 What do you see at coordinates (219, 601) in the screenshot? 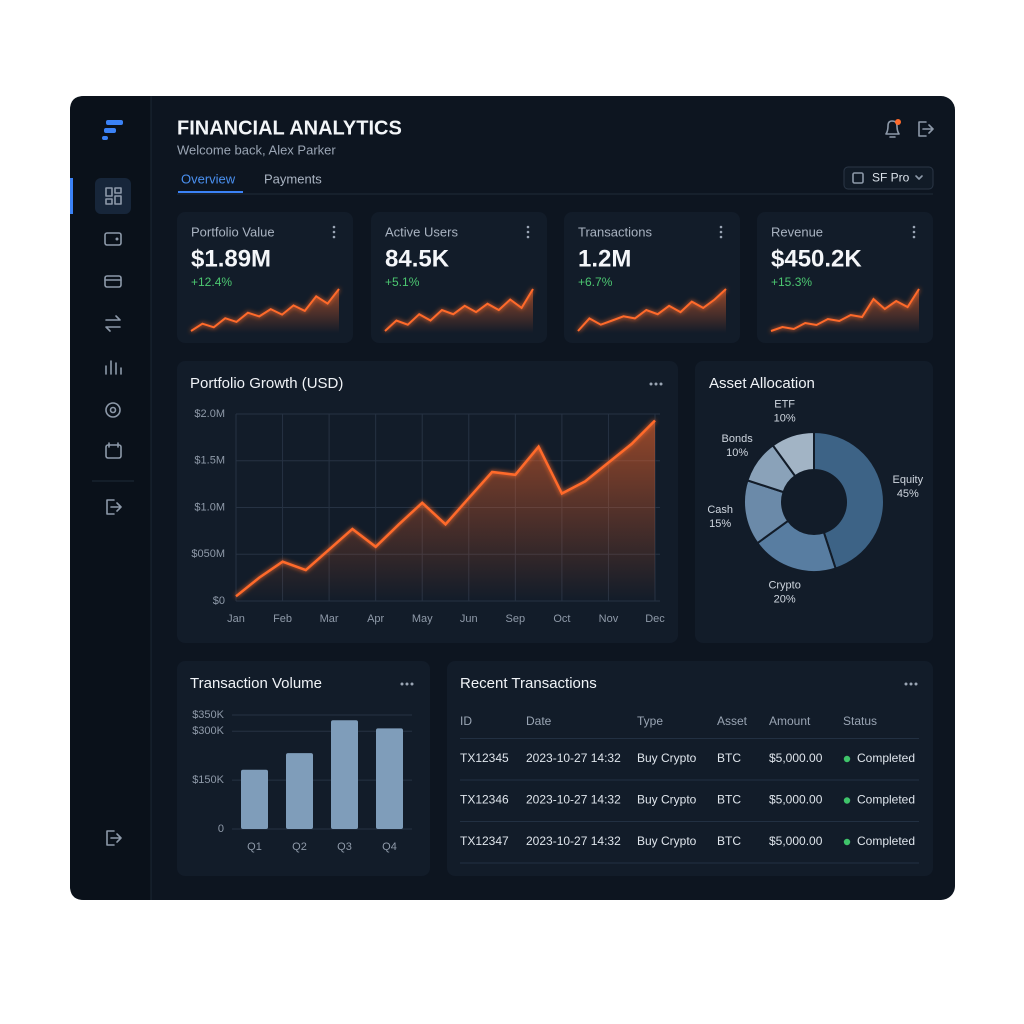
I see `y-tick-label: $0` at bounding box center [219, 601].